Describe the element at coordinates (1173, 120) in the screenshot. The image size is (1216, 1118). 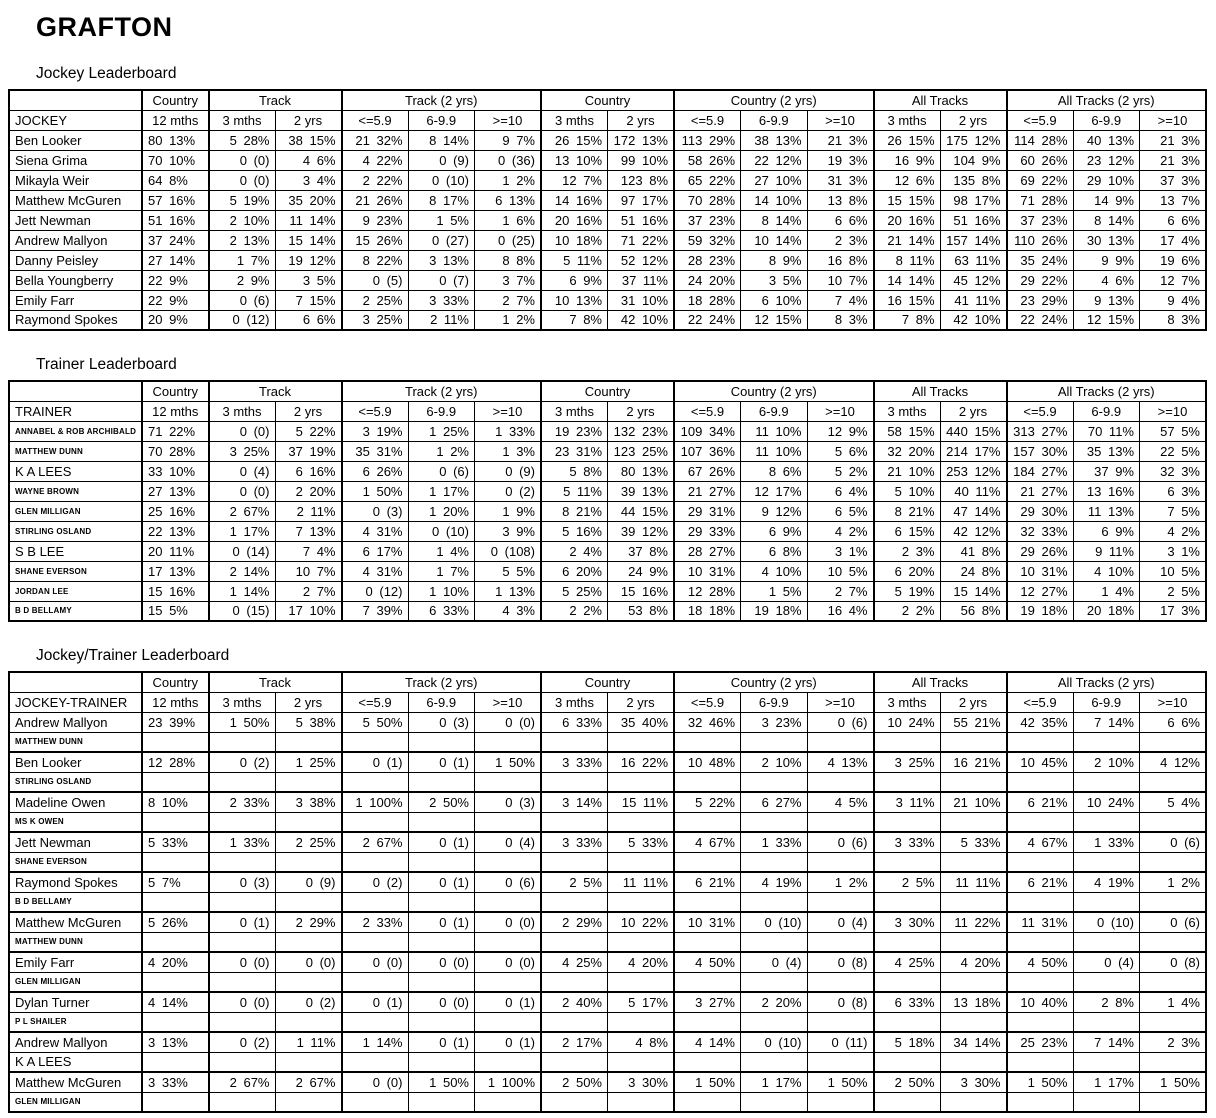
I see `column-header: >=10` at that location.